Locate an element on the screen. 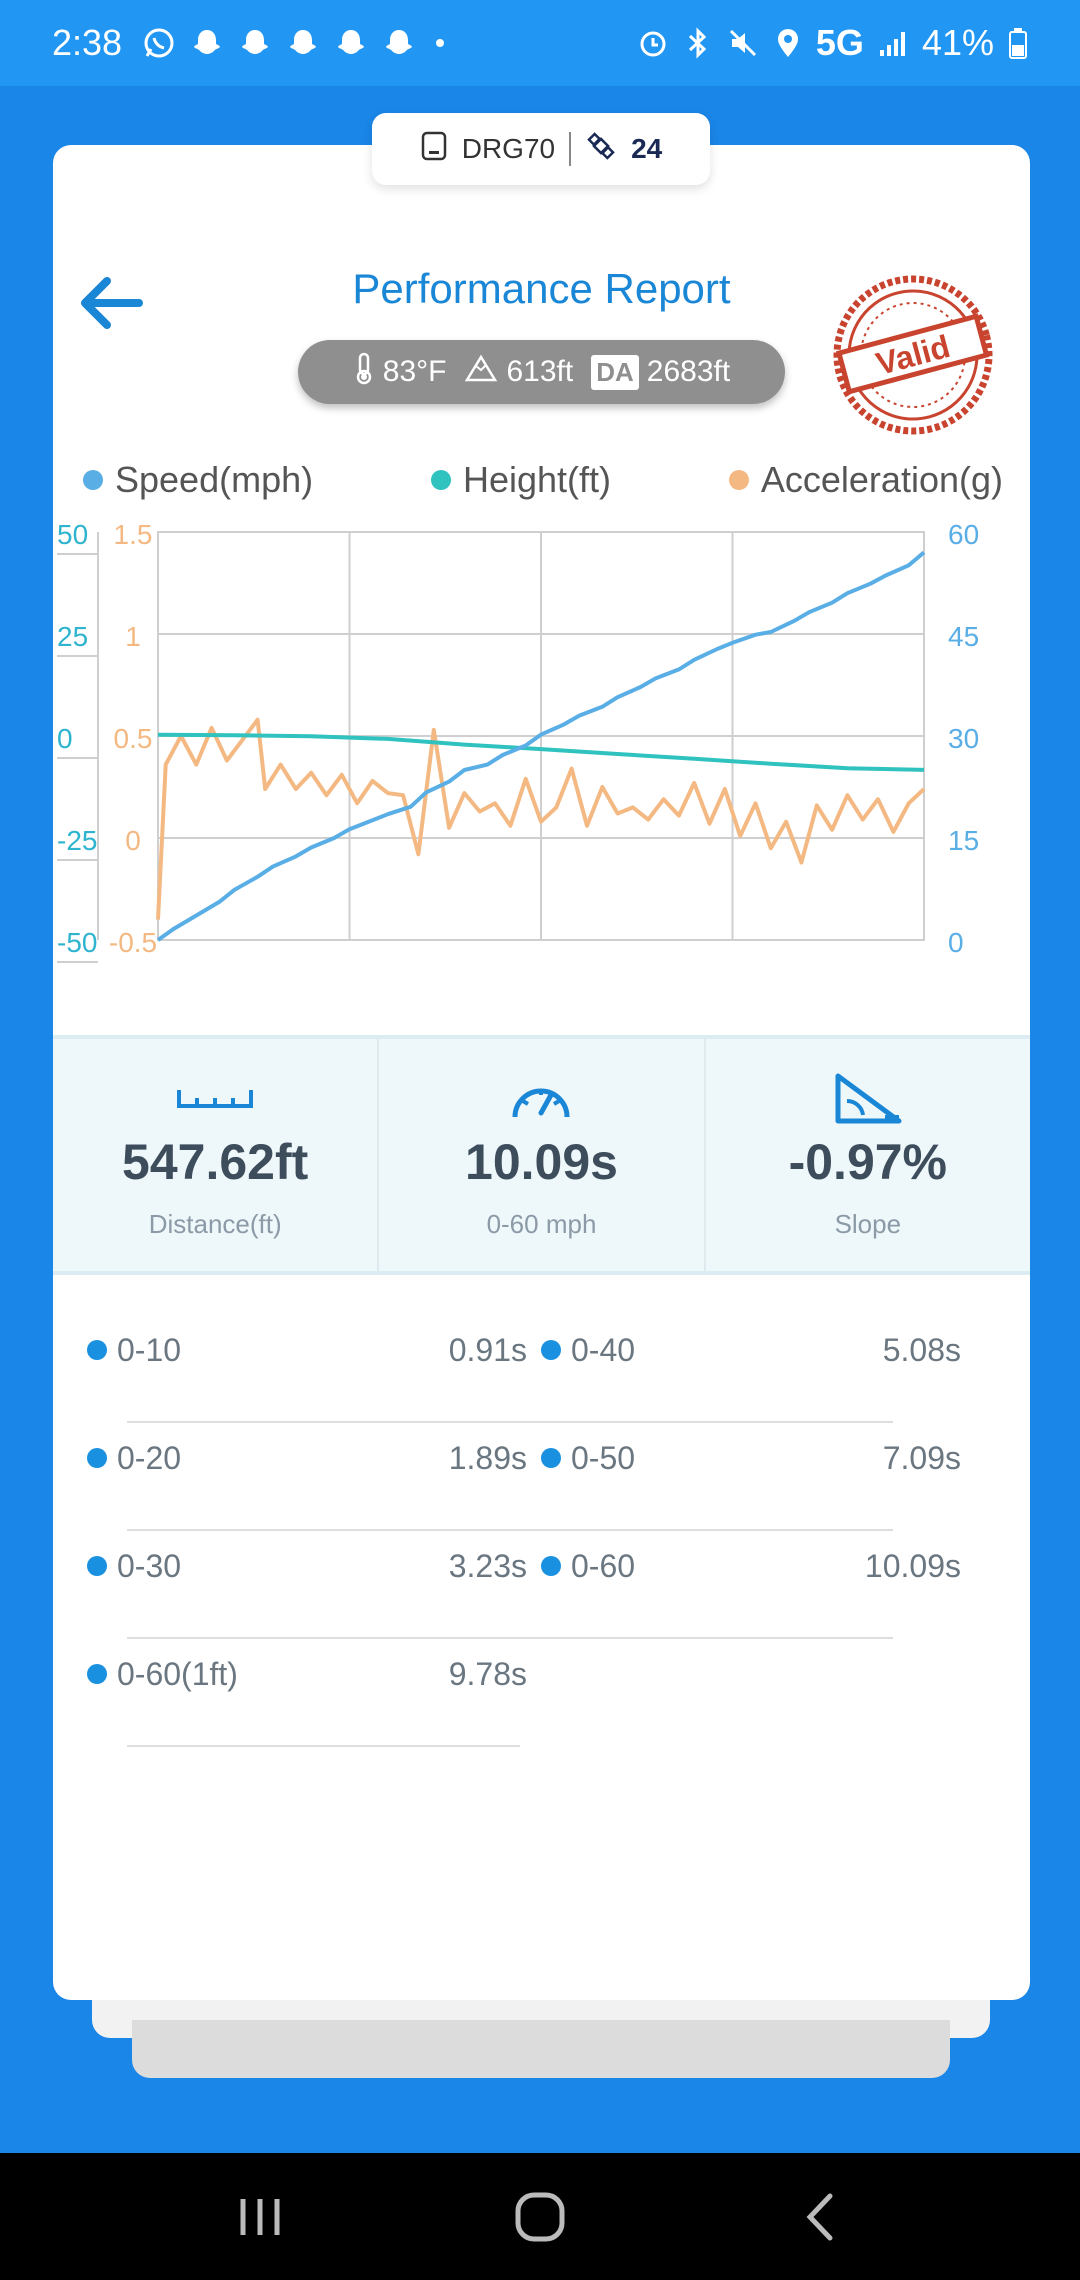  whatsapp-icon is located at coordinates (159, 43).